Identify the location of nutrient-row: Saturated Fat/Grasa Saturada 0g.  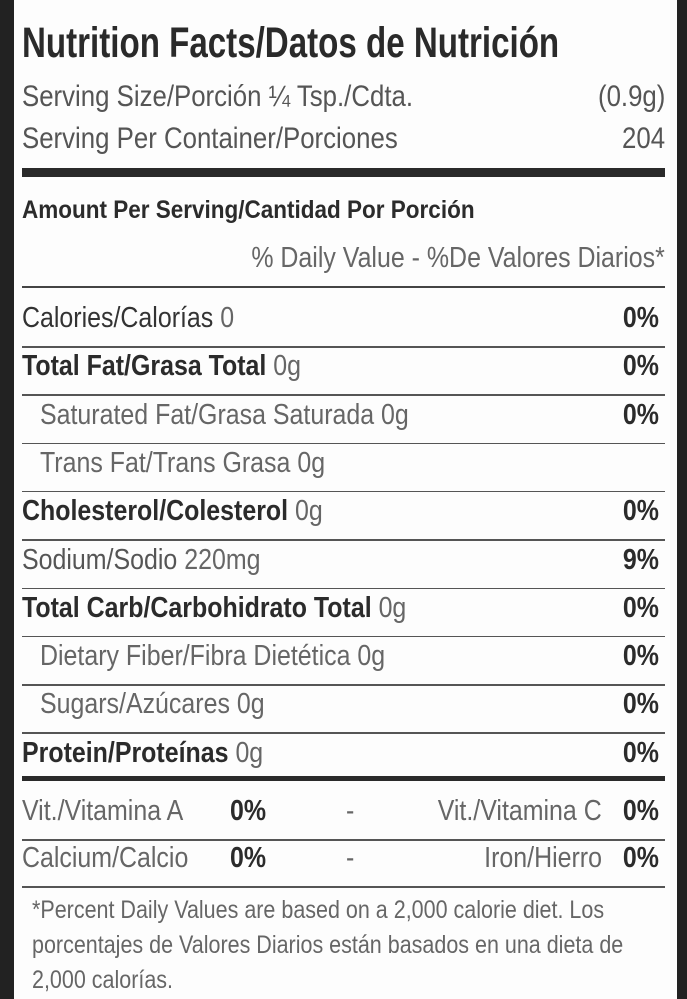
(224, 414).